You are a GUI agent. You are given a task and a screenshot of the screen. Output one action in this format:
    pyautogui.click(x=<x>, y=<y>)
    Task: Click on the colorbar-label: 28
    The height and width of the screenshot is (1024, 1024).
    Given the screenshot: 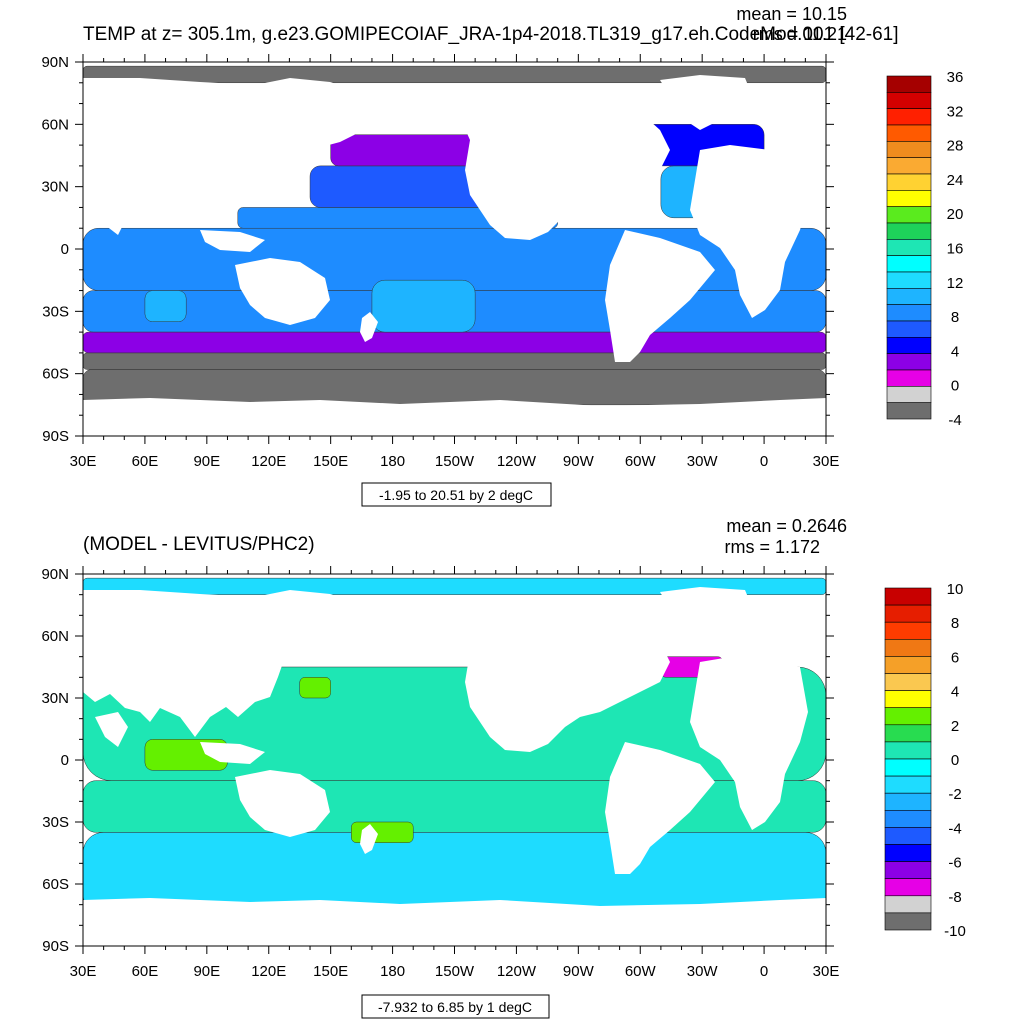 What is the action you would take?
    pyautogui.click(x=955, y=146)
    